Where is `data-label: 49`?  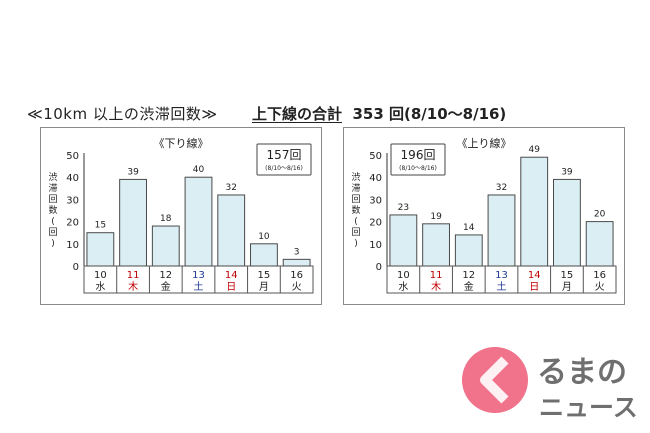 data-label: 49 is located at coordinates (534, 150).